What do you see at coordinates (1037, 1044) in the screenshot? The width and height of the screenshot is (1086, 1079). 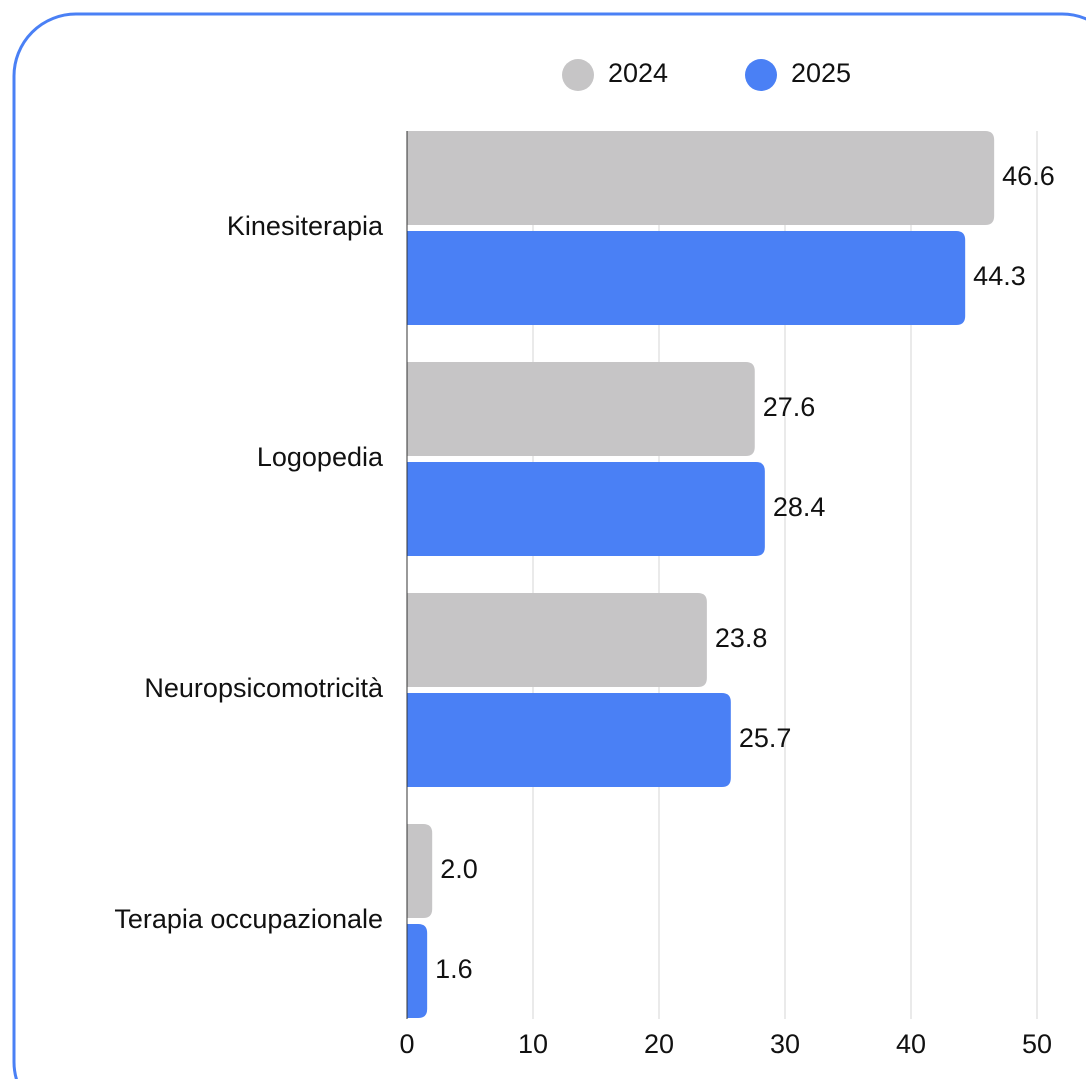 I see `x-tick-label: 50` at bounding box center [1037, 1044].